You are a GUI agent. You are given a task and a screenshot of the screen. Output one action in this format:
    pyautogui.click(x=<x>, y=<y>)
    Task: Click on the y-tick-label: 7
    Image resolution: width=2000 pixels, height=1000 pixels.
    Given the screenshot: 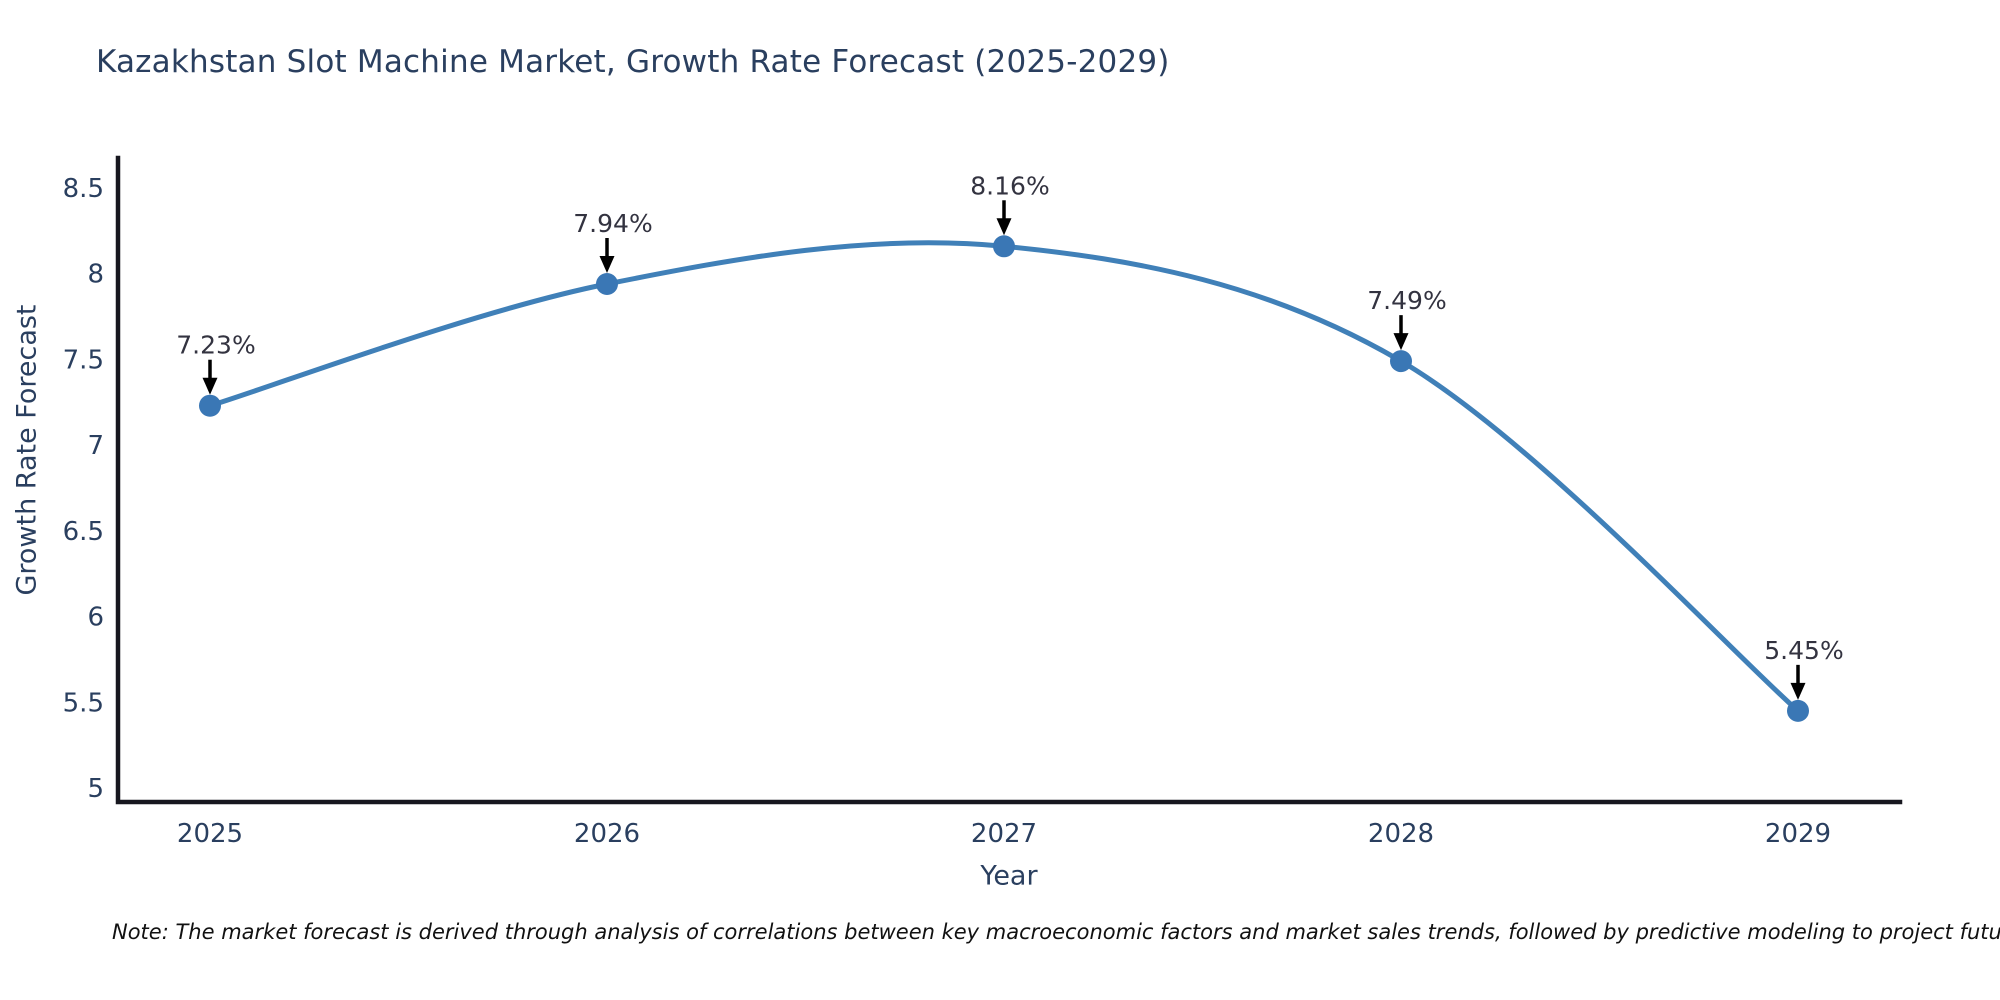 What is the action you would take?
    pyautogui.click(x=95, y=446)
    